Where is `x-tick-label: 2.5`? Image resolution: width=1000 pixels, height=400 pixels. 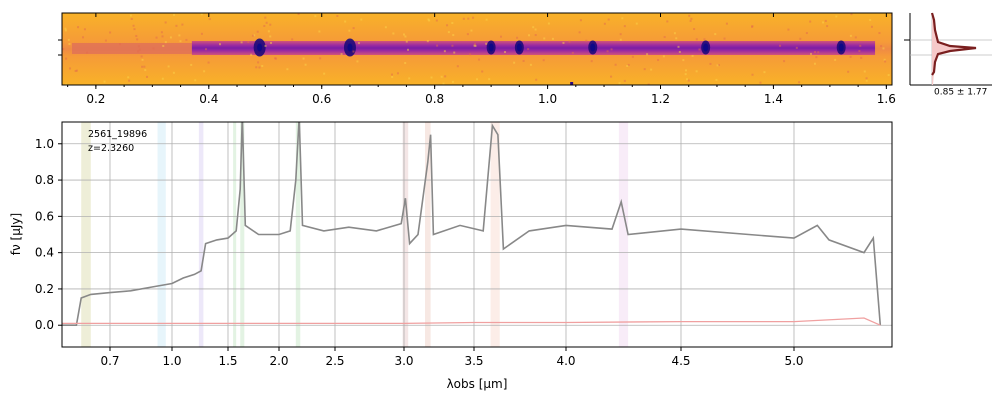
x-tick-label: 2.5 is located at coordinates (334, 361).